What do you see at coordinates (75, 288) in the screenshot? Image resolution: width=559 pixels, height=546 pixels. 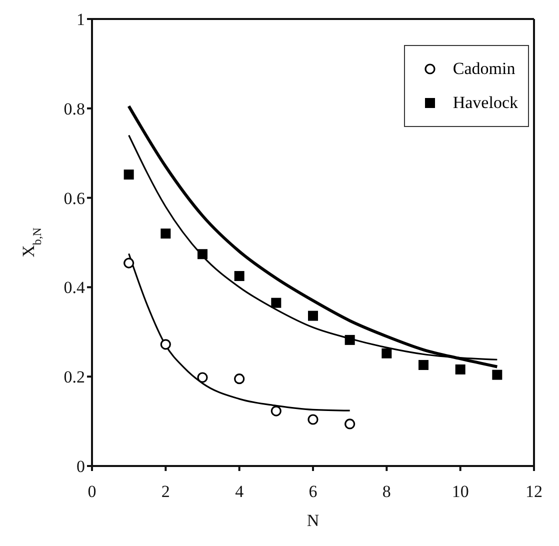 I see `y-tick-label: 0.4` at bounding box center [75, 288].